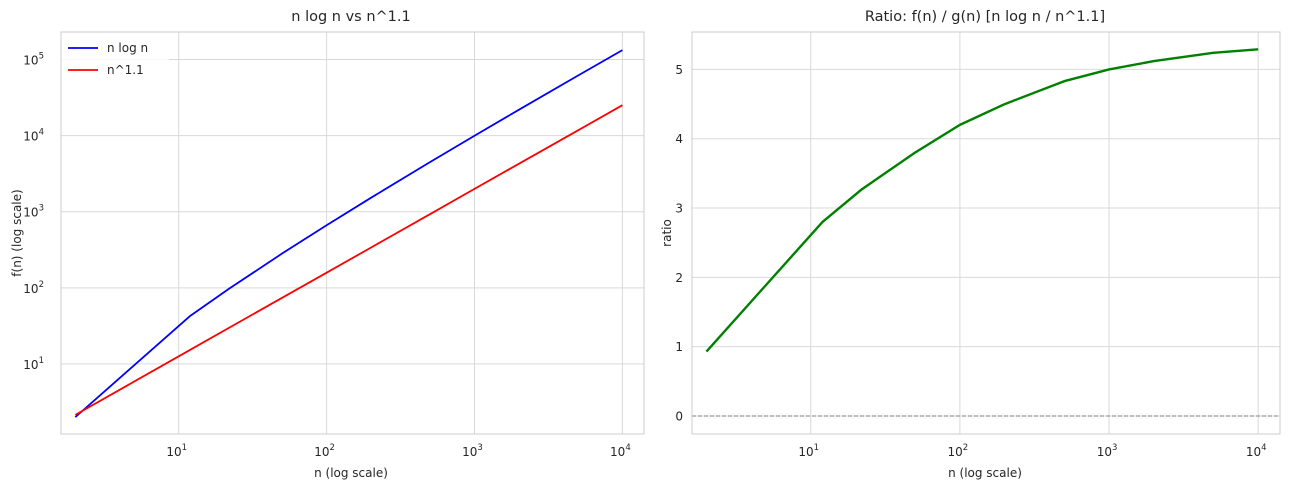  Describe the element at coordinates (350, 17) in the screenshot. I see `chart-title: n log n vs n^1.1` at that location.